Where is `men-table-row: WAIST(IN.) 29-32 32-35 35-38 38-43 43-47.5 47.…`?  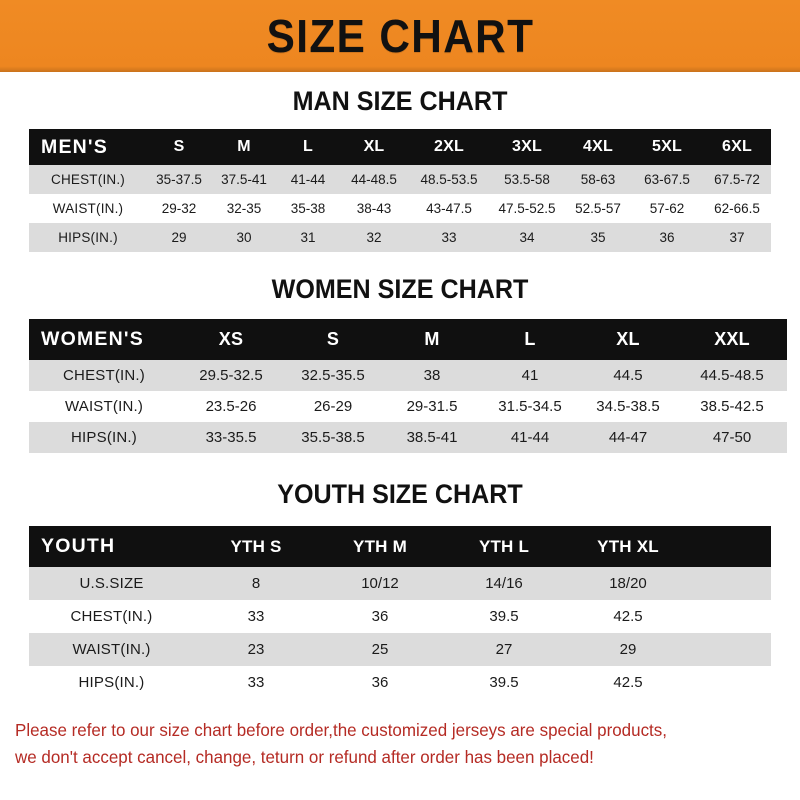 men-table-row: WAIST(IN.) 29-32 32-35 35-38 38-43 43-47.5 47.… is located at coordinates (400, 208).